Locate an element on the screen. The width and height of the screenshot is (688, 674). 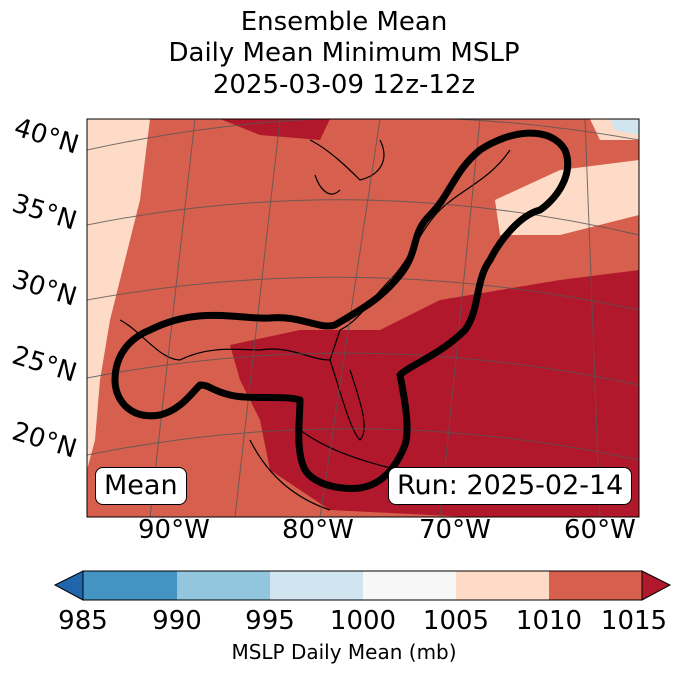
colorbar-tick: 1015 is located at coordinates (634, 621).